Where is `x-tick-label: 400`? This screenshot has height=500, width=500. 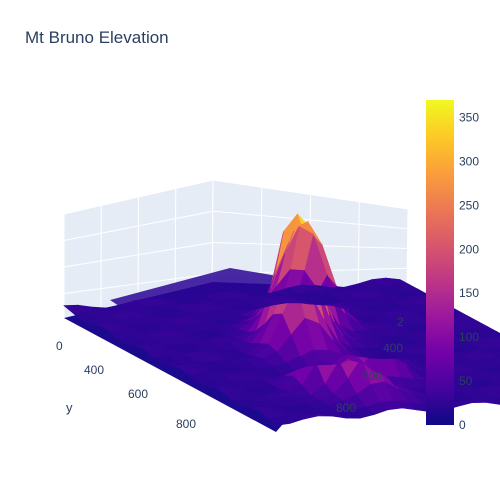
x-tick-label: 400 is located at coordinates (393, 348).